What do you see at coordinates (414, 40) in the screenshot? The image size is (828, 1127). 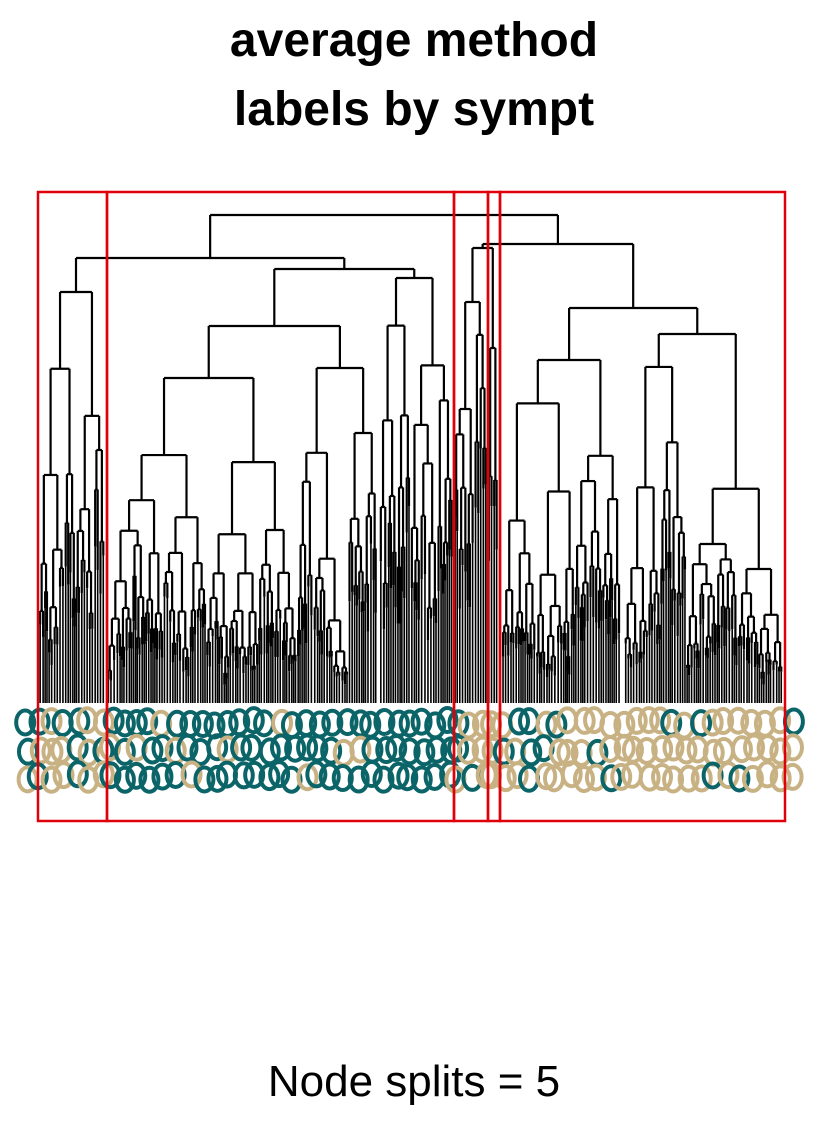 I see `chart-title-line-1: average method` at bounding box center [414, 40].